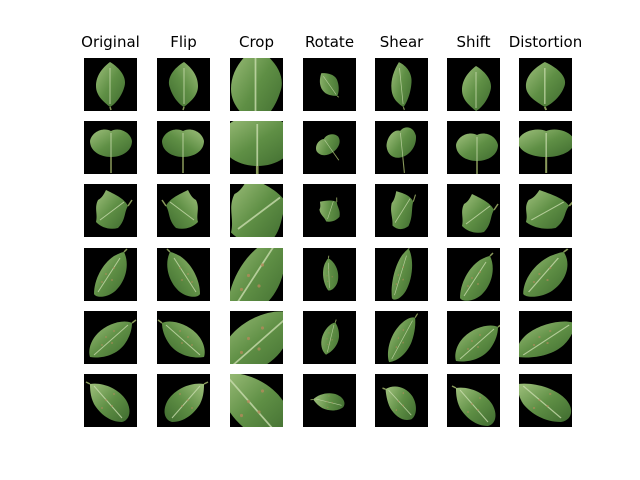 The image size is (640, 480). Describe the element at coordinates (545, 42) in the screenshot. I see `column-title-distortion: Distortion` at that location.